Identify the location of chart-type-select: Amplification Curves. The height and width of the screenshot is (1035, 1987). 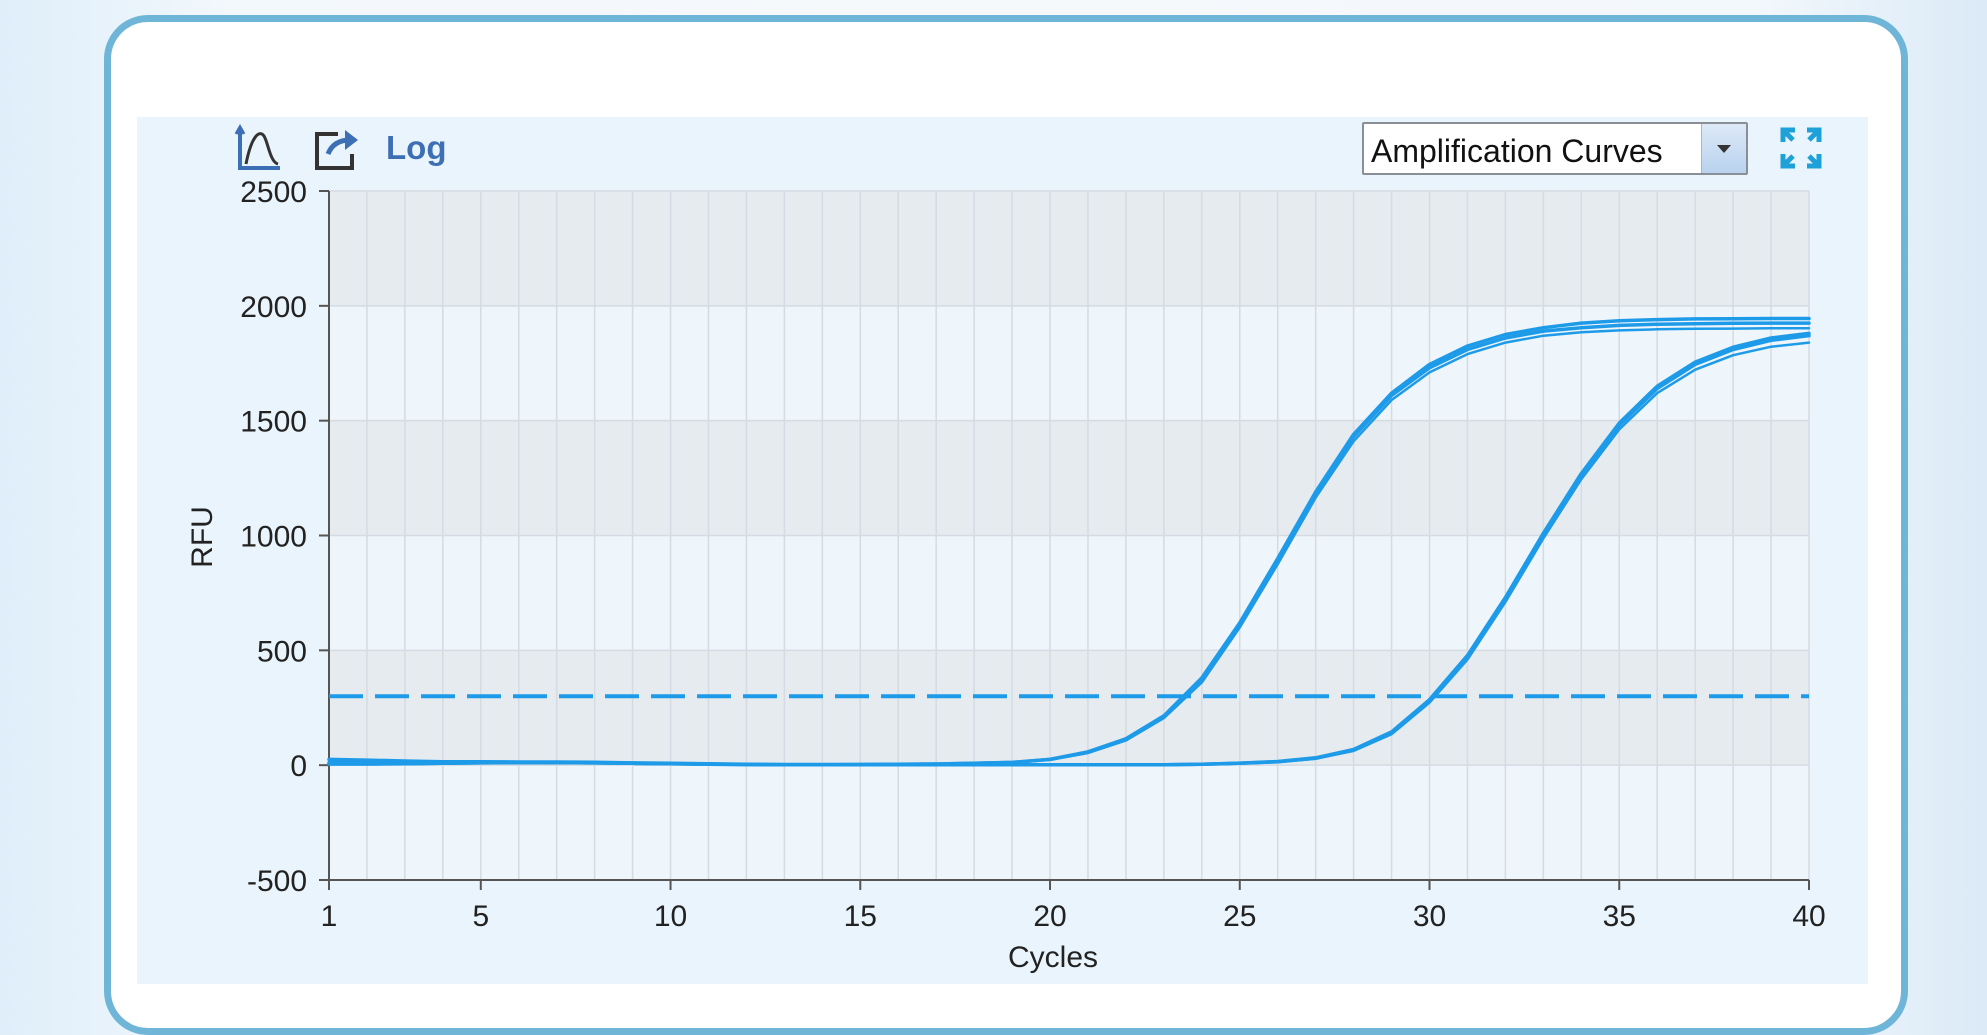
(1555, 148).